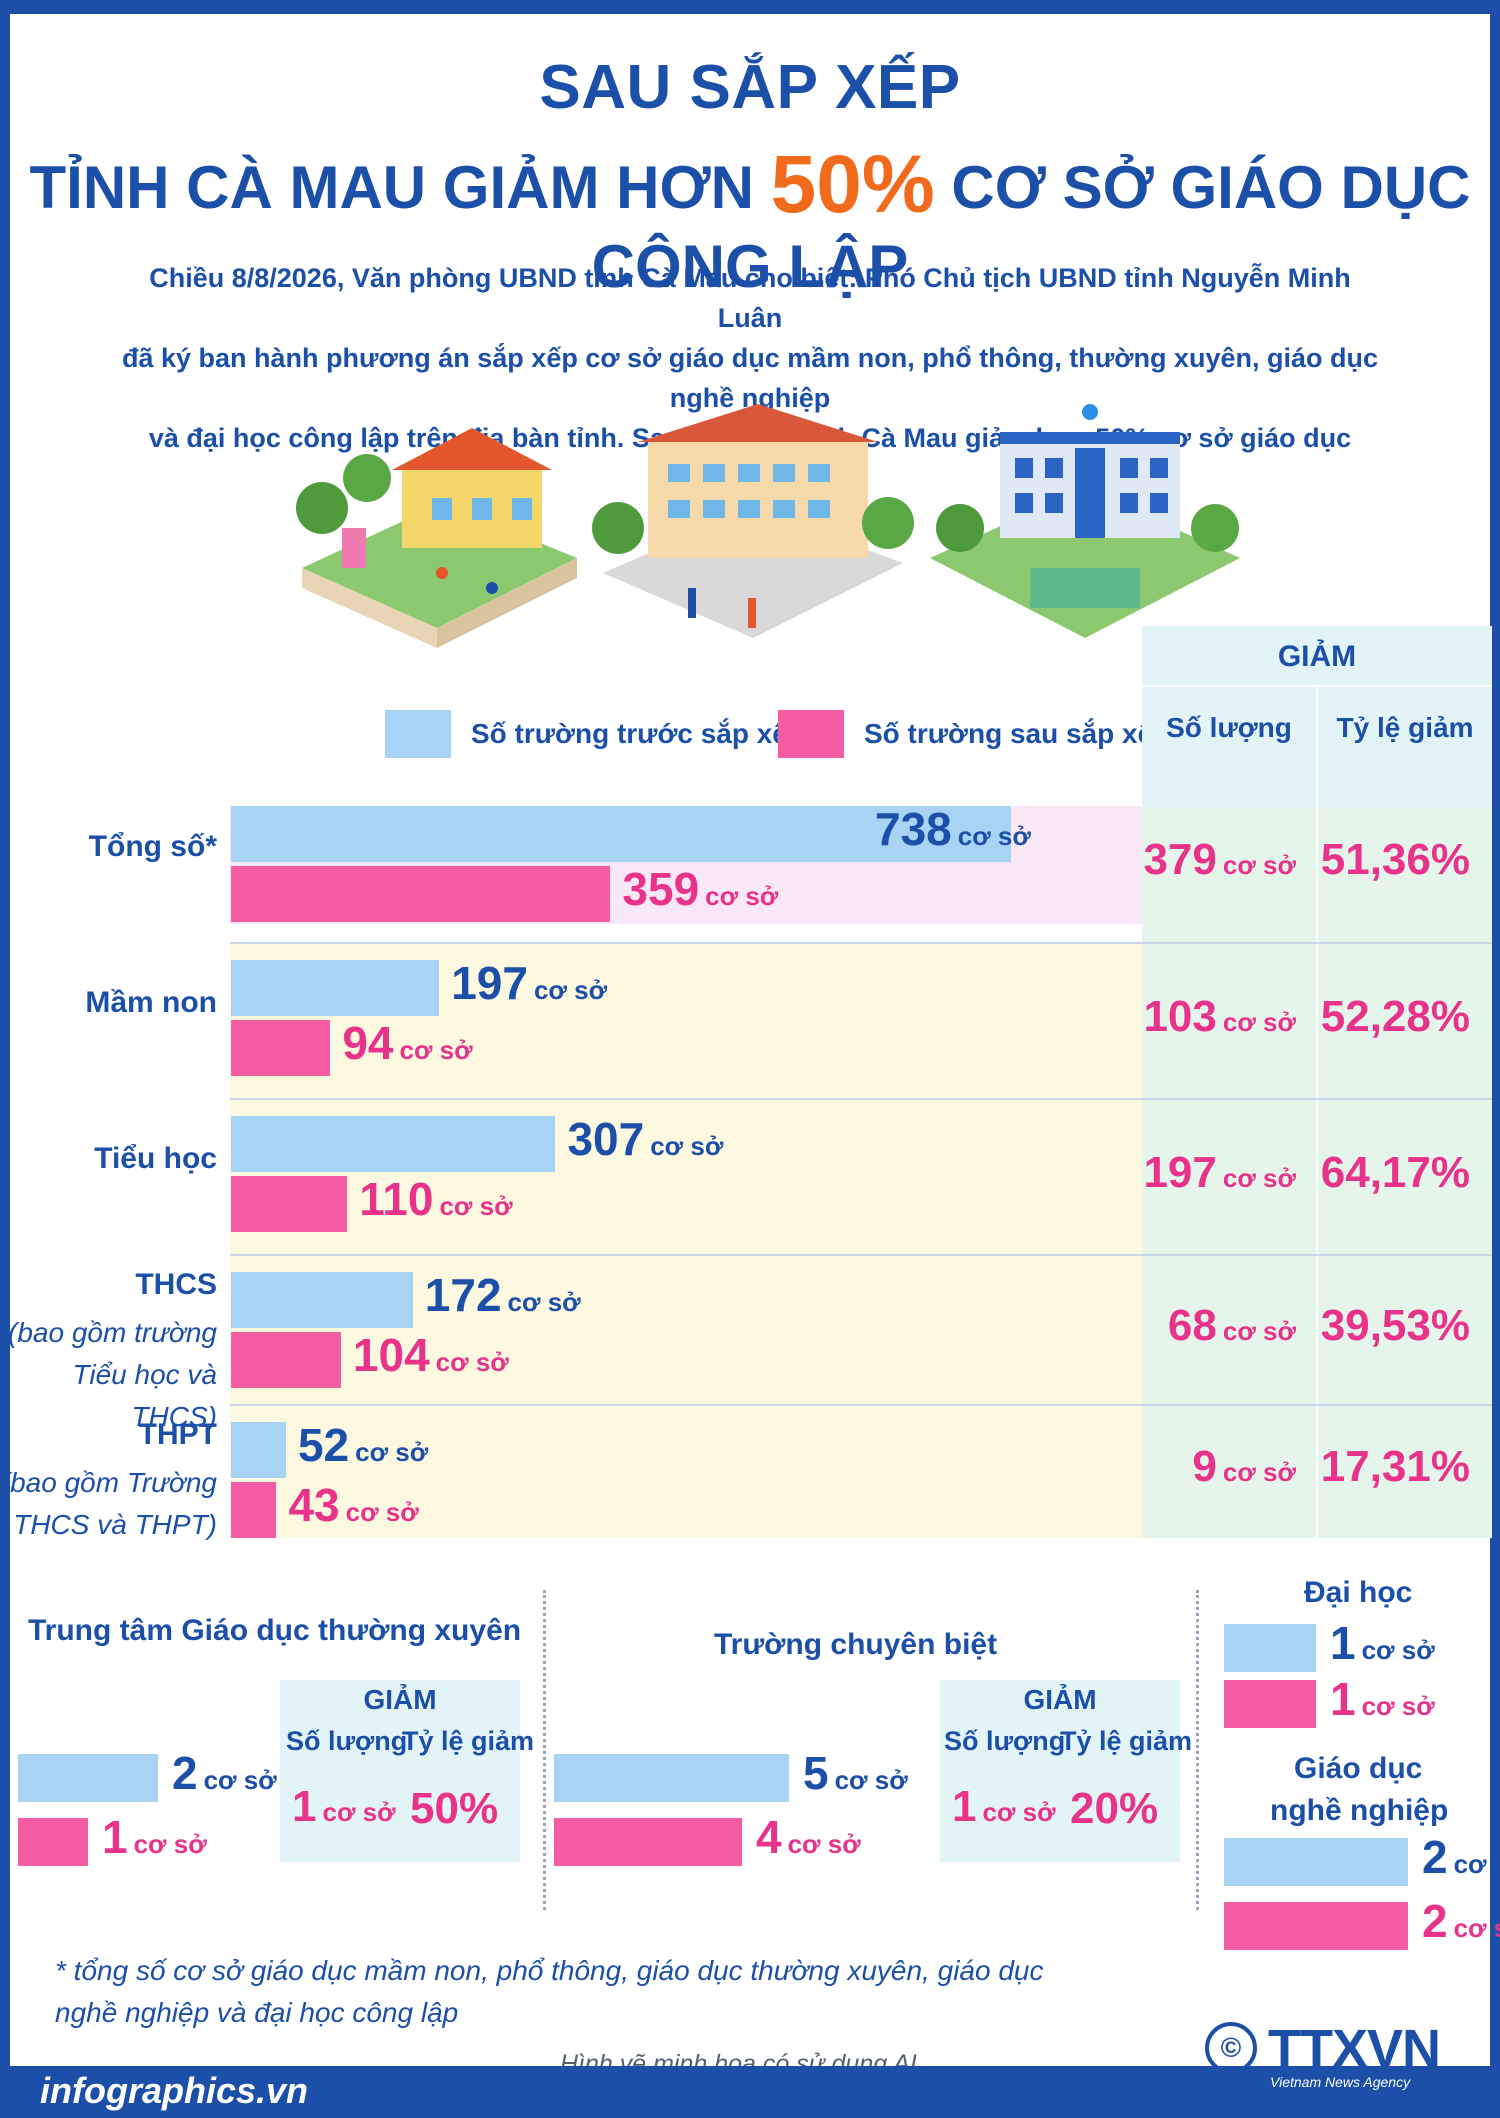 The width and height of the screenshot is (1500, 2118). Describe the element at coordinates (529, 983) in the screenshot. I see `bar-before-label: 197 cơ sở` at that location.